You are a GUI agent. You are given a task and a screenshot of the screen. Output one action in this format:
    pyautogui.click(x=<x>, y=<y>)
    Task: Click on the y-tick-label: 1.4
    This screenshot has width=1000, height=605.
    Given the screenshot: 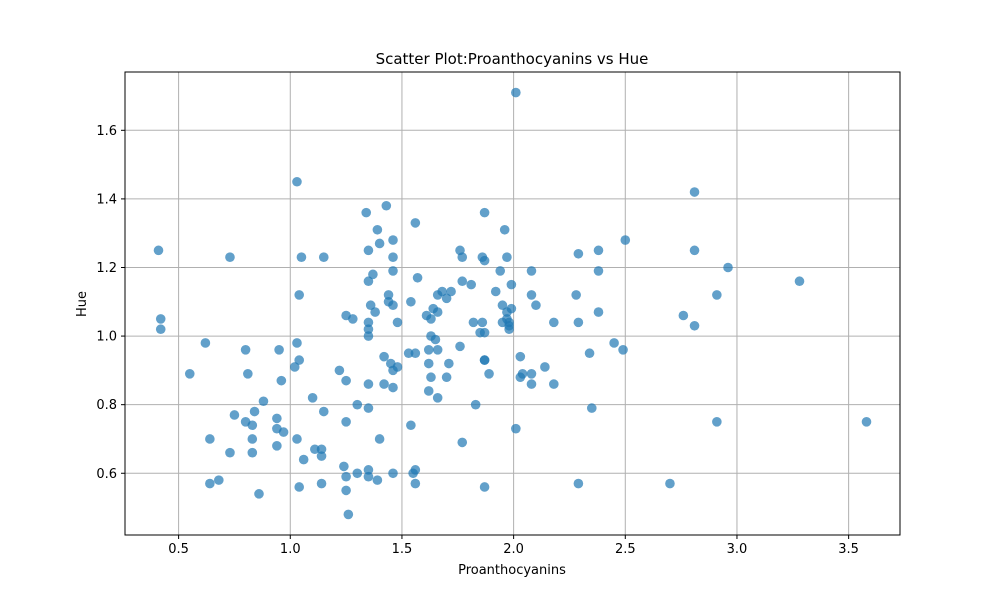 What is the action you would take?
    pyautogui.click(x=106, y=199)
    